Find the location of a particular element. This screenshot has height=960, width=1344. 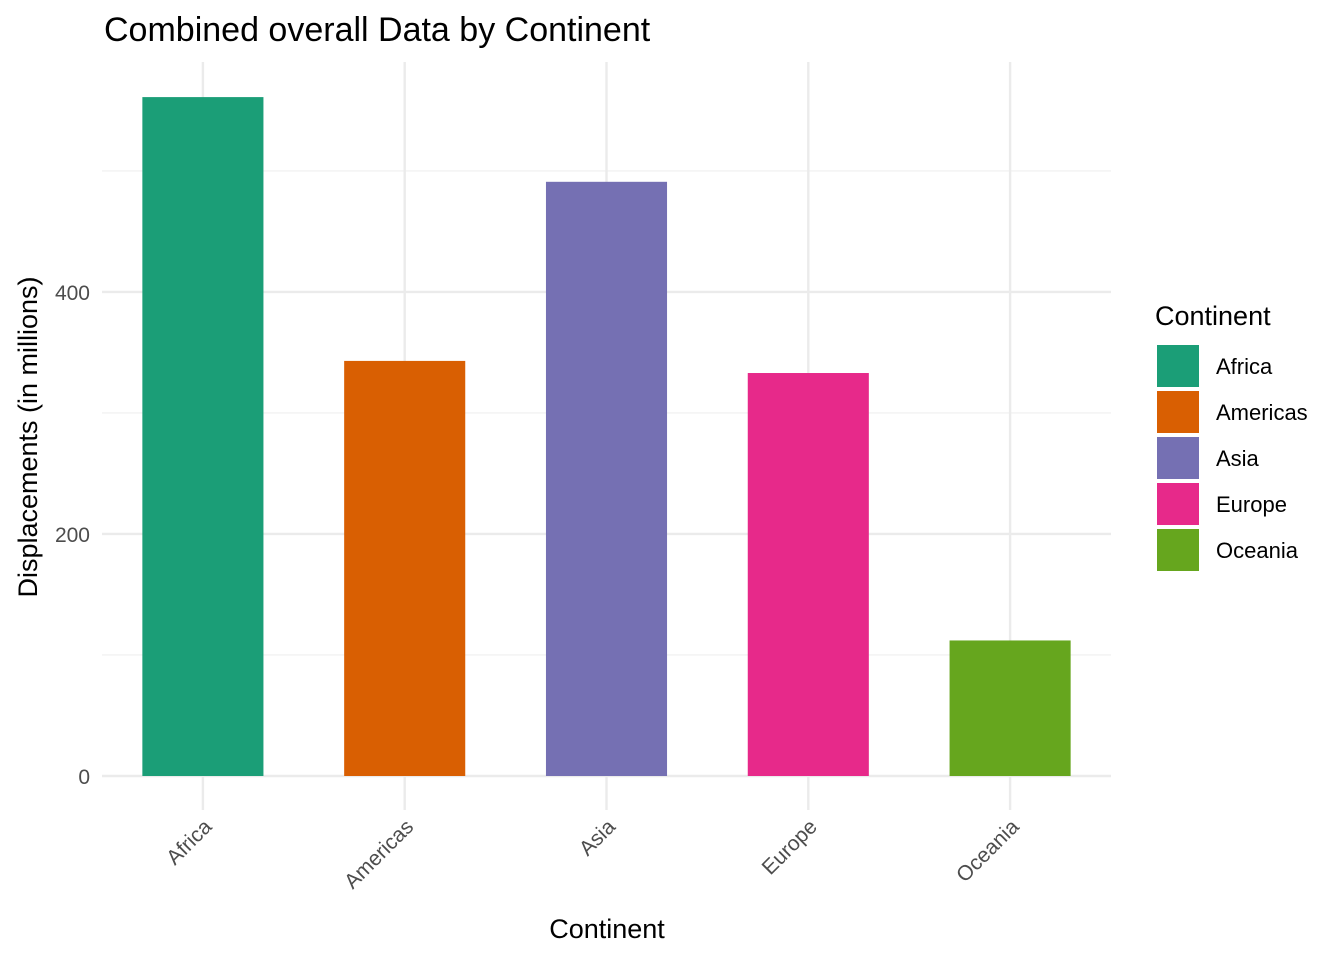

legend-label: Oceania is located at coordinates (1257, 550).